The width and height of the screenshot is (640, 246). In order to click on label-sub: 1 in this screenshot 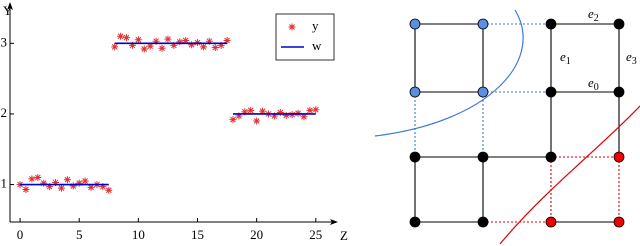, I will do `click(568, 61)`.